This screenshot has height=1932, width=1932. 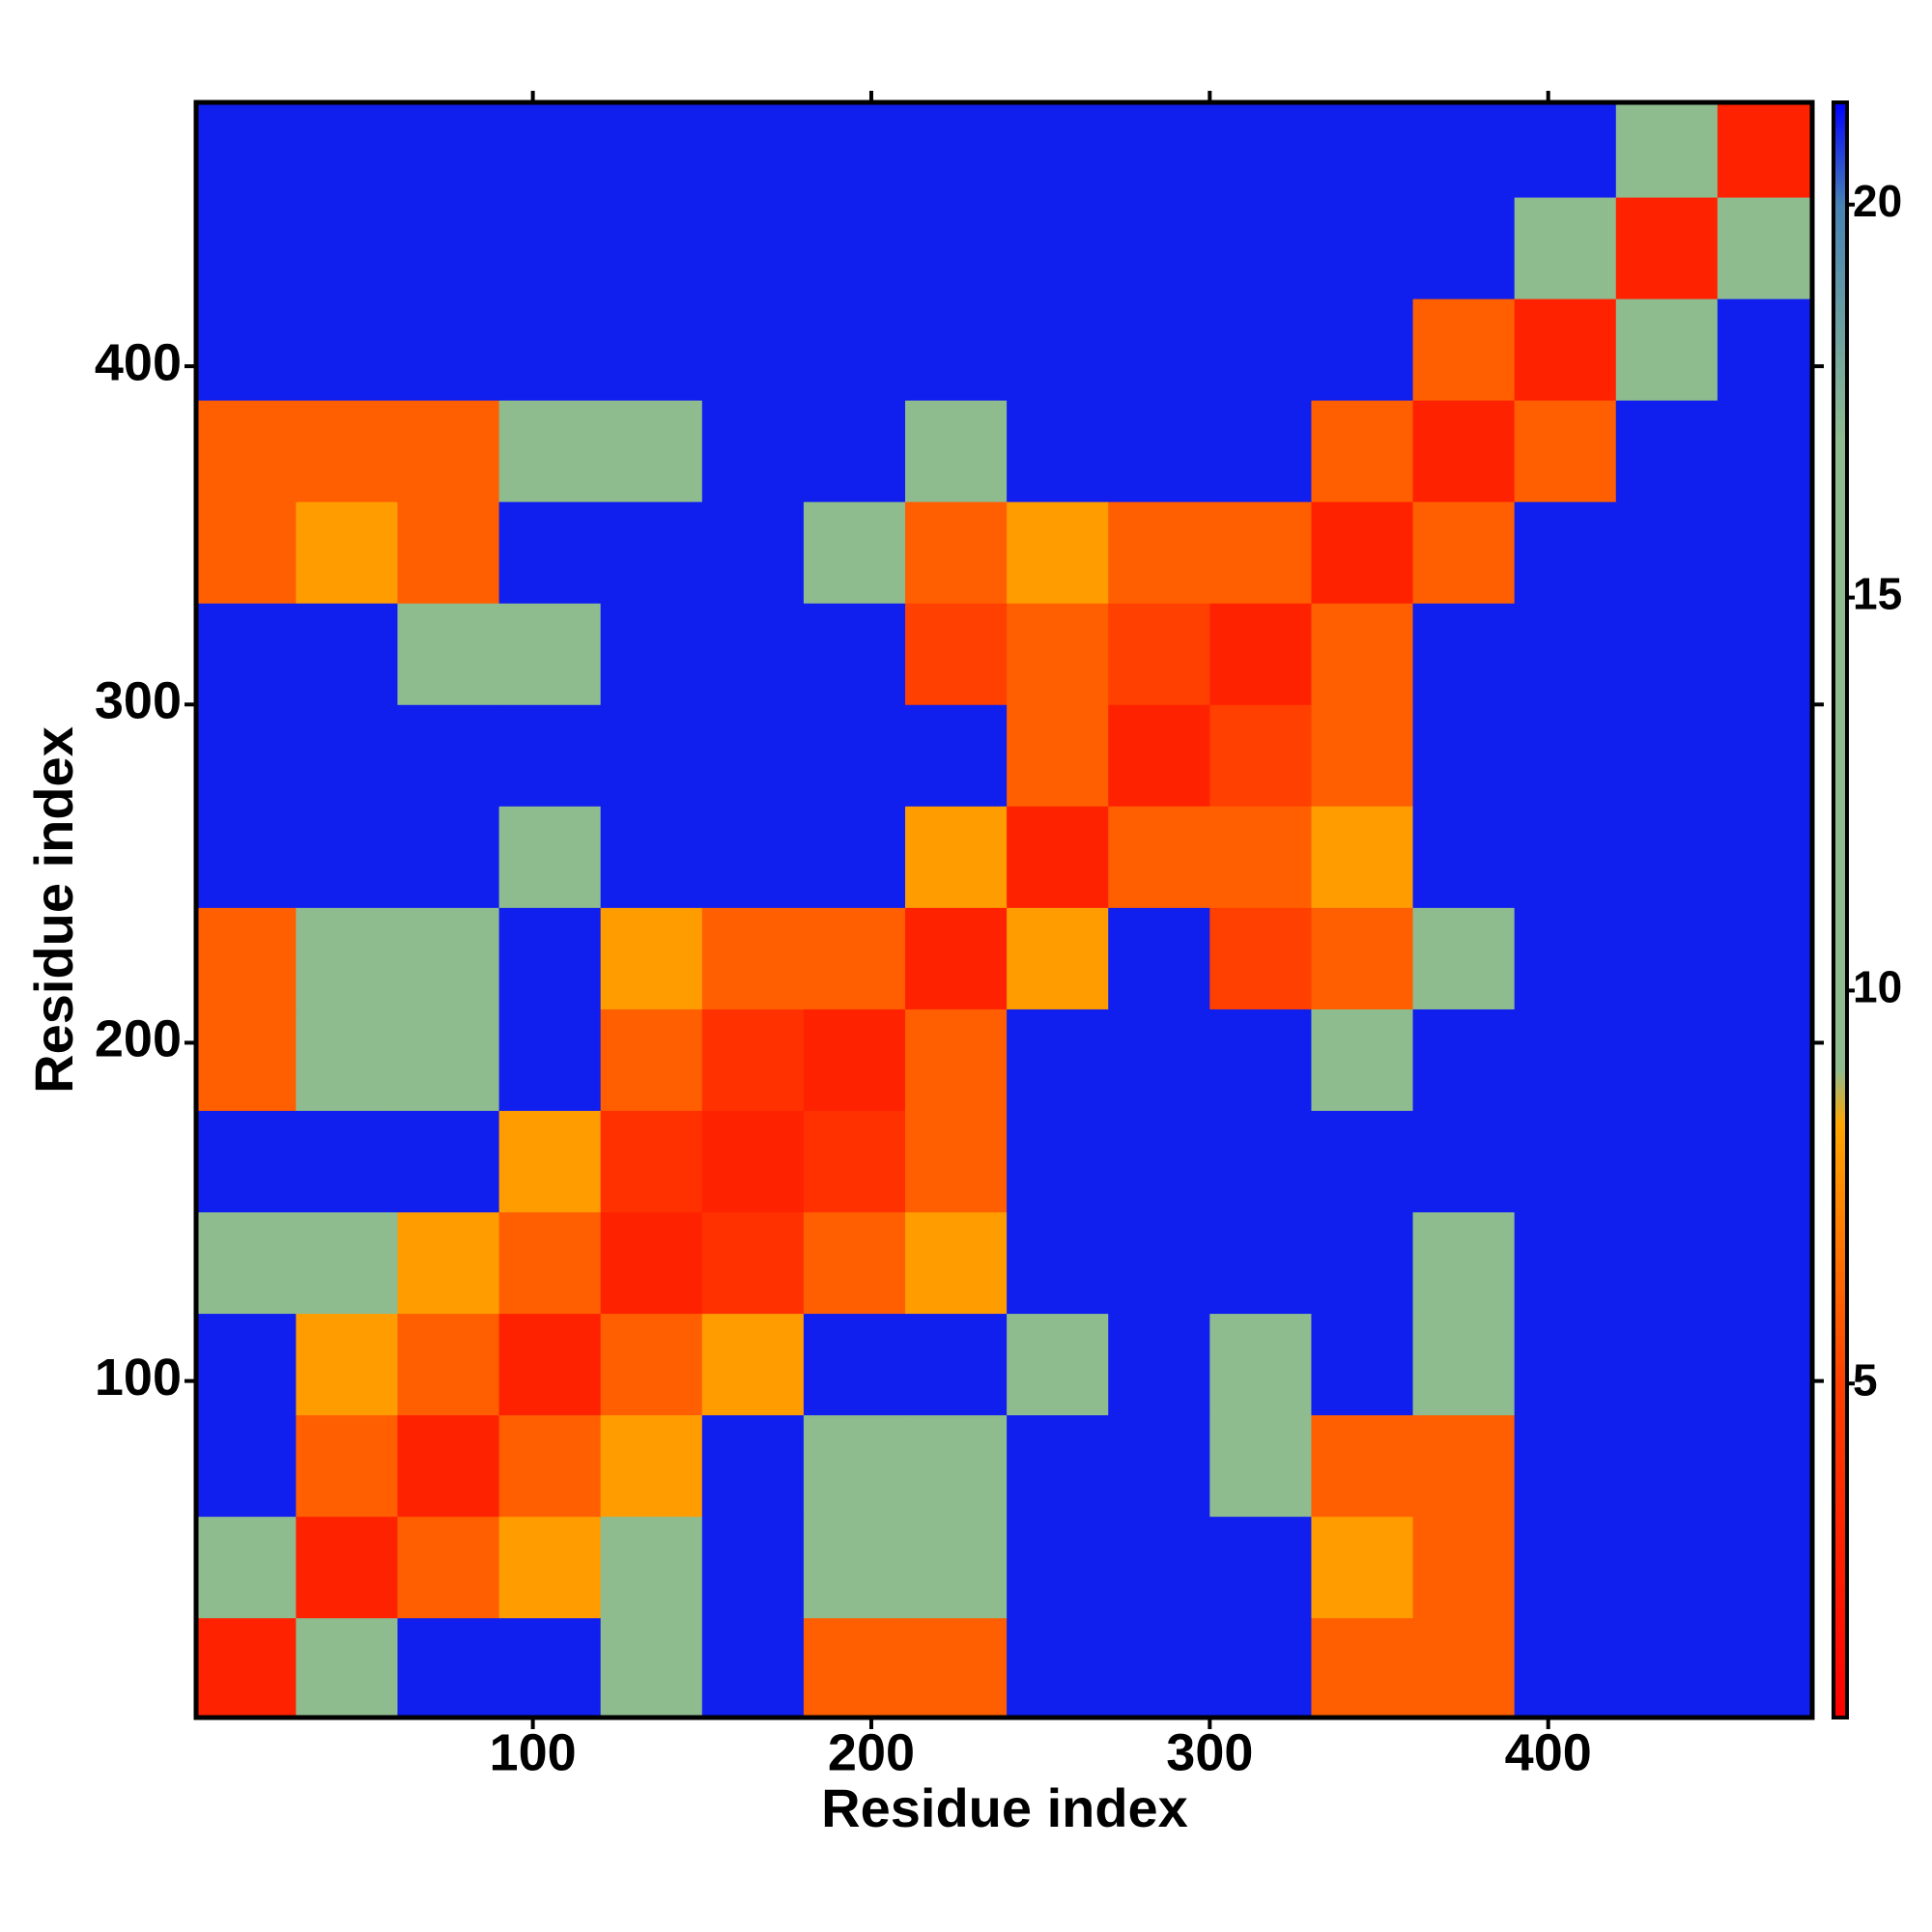 What do you see at coordinates (53, 910) in the screenshot?
I see `y-axis-label: Residue index` at bounding box center [53, 910].